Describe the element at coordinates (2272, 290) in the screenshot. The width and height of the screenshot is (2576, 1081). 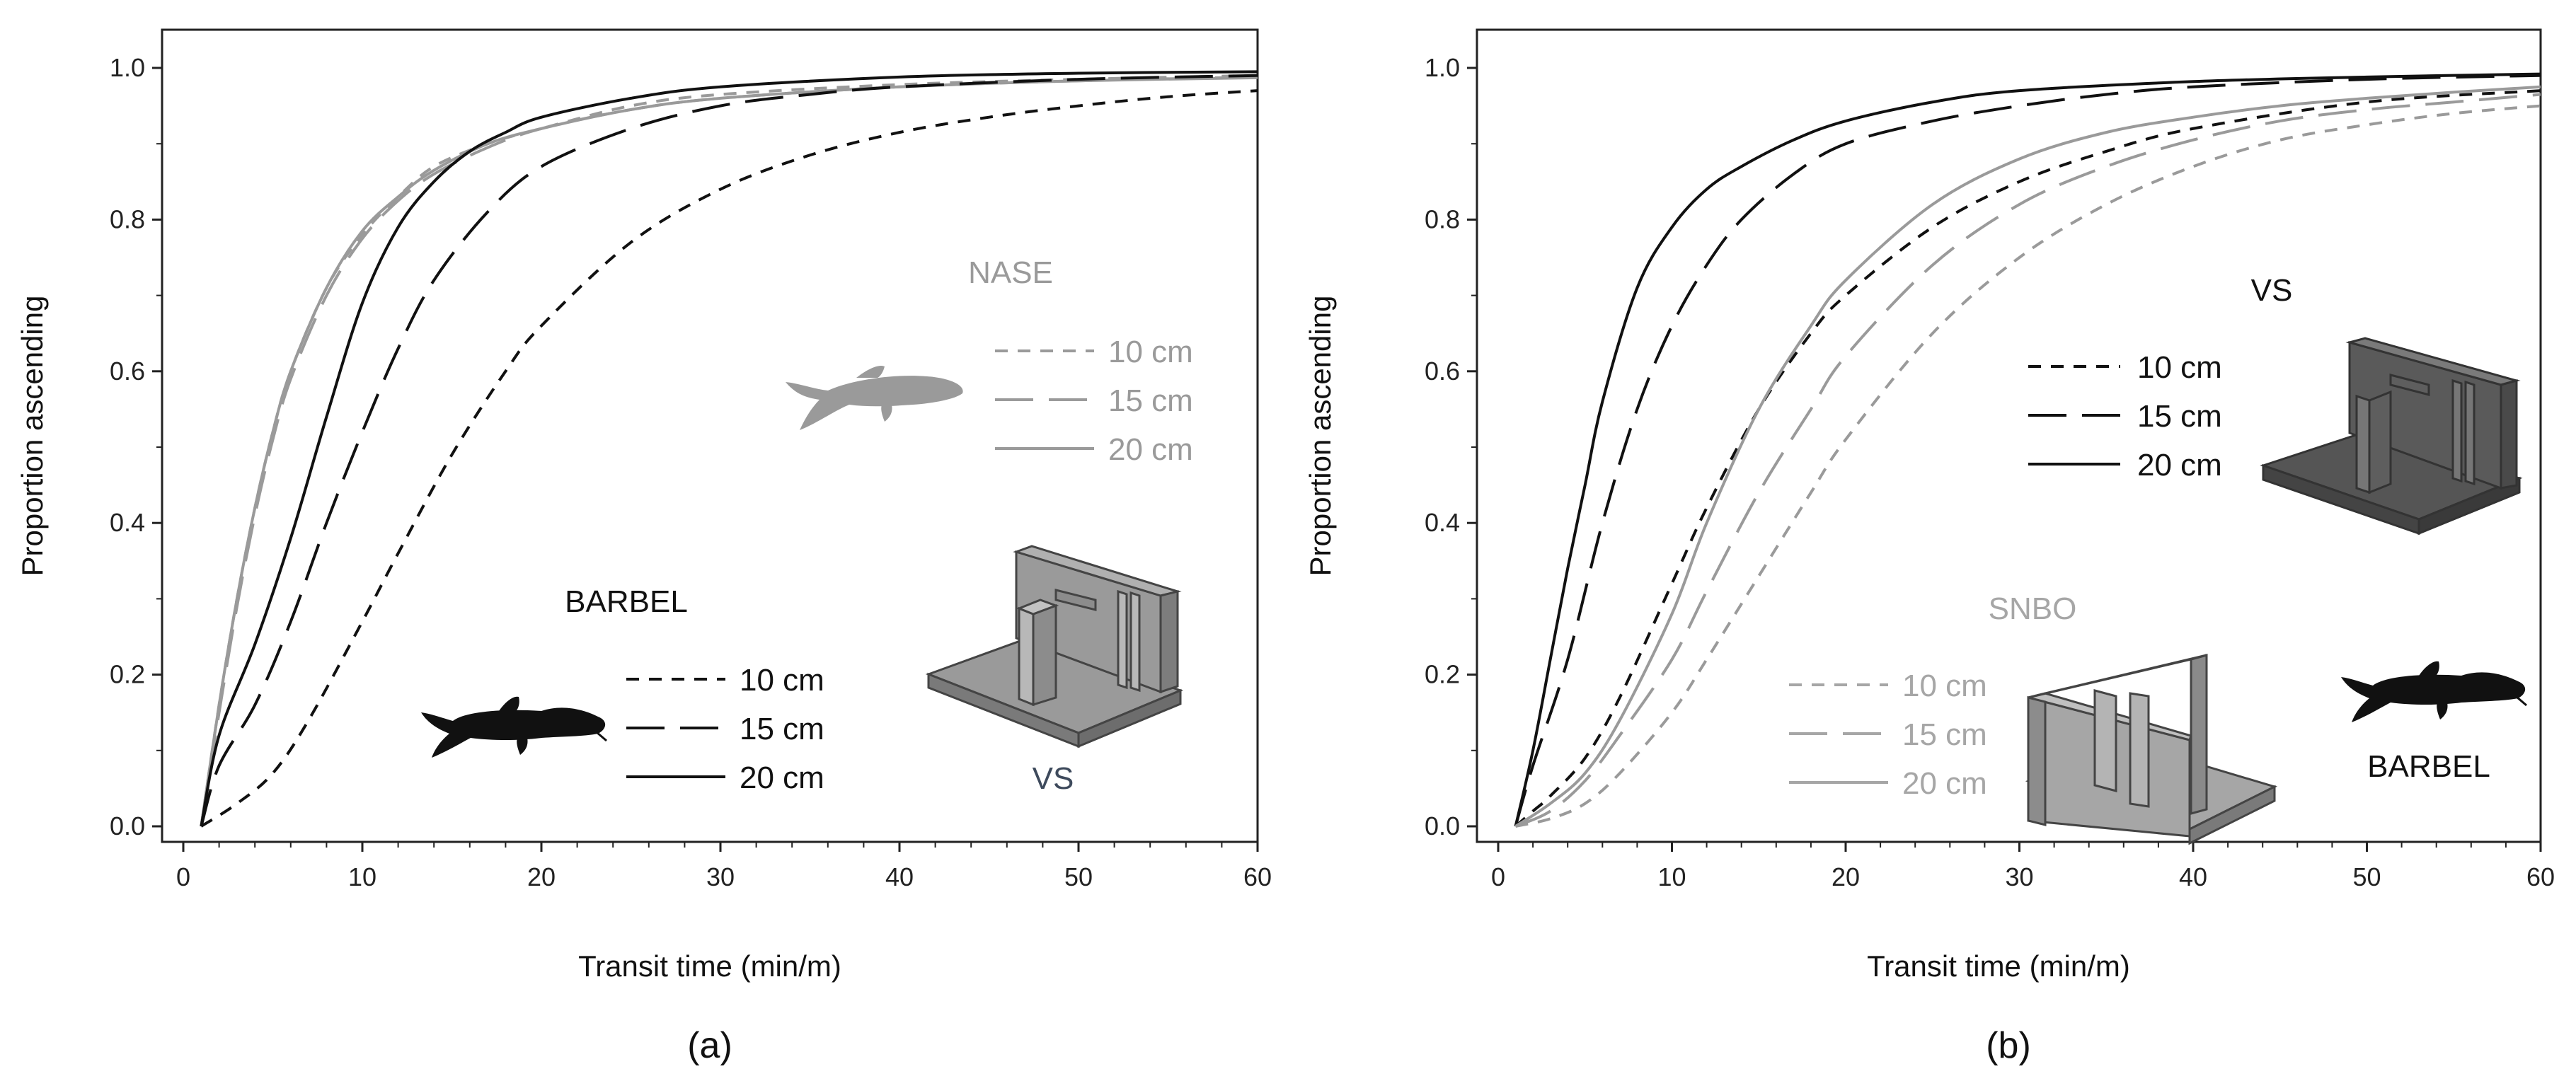
I see `legend-title-vs: VS` at that location.